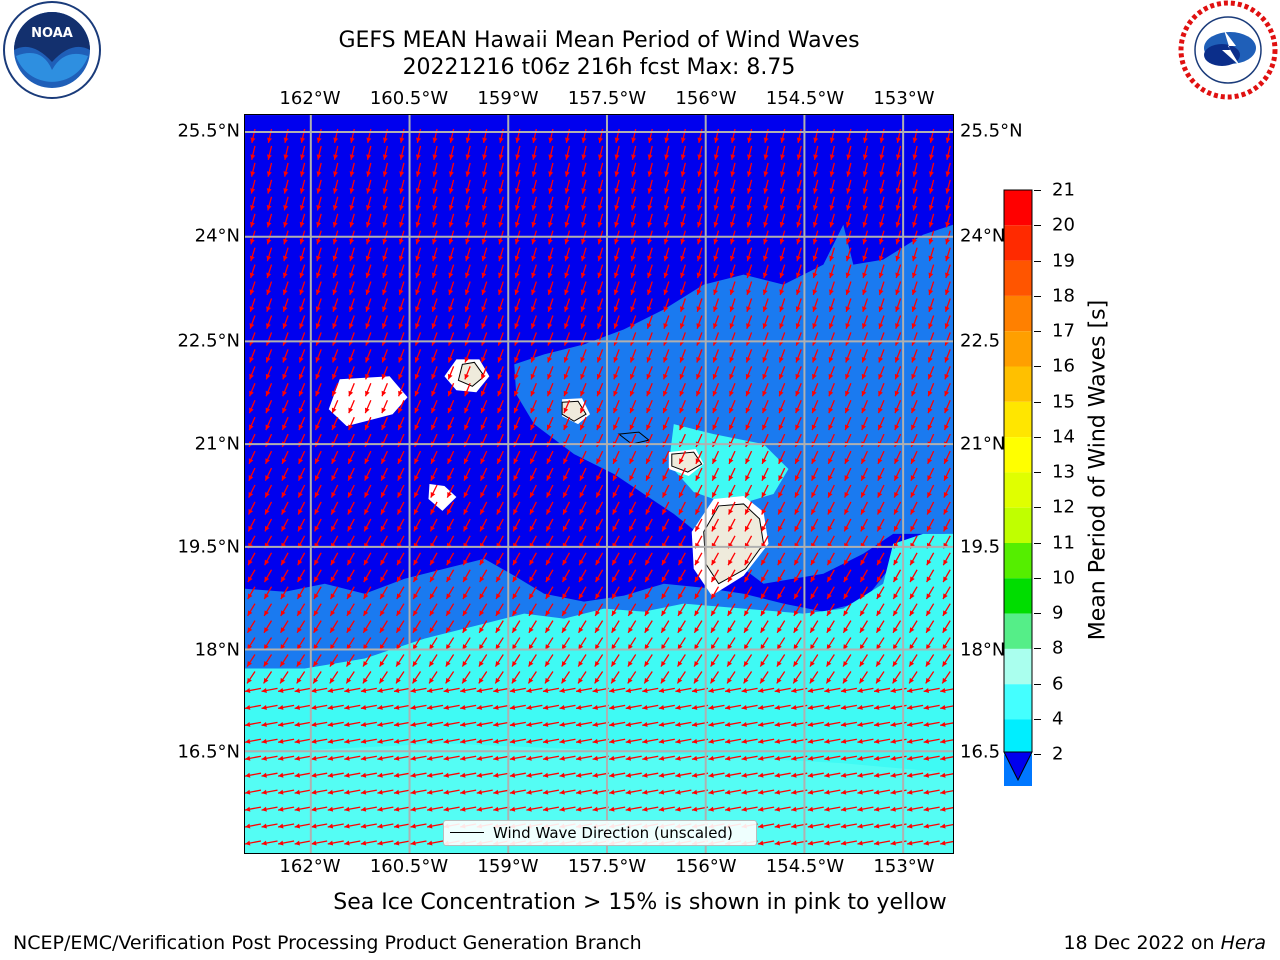 The width and height of the screenshot is (1280, 960). I want to click on land-maui, so click(687, 462).